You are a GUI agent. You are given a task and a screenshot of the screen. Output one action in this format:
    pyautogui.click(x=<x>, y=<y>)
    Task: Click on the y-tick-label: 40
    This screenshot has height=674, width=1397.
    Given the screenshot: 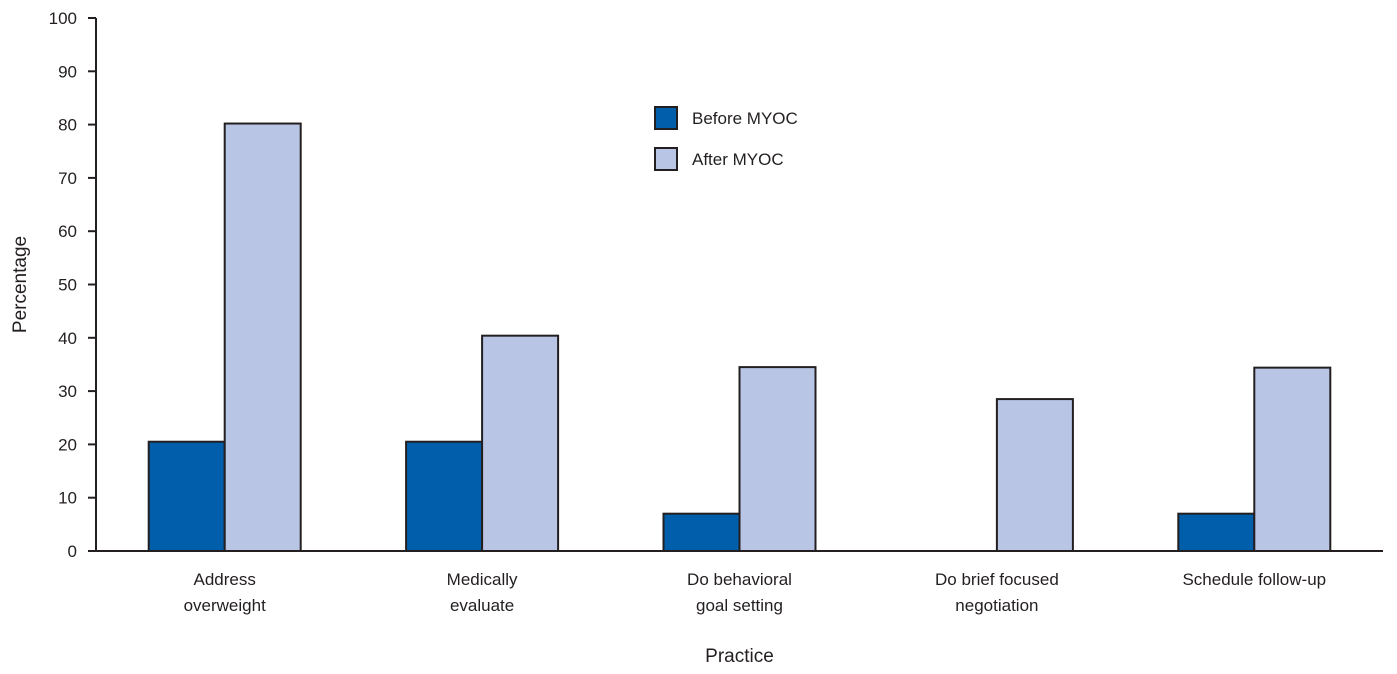 What is the action you would take?
    pyautogui.click(x=67, y=338)
    